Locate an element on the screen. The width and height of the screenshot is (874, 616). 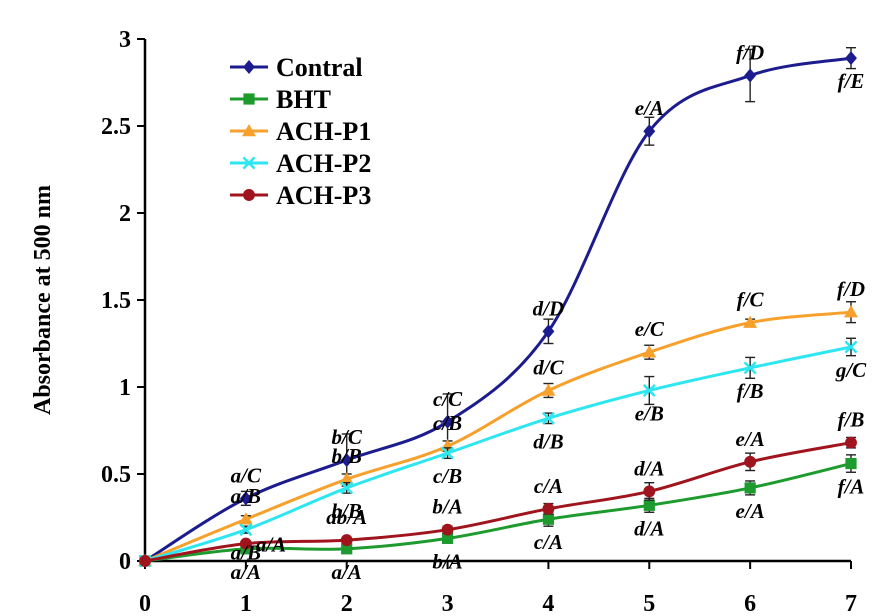
significance-letter: a/C is located at coordinates (246, 475).